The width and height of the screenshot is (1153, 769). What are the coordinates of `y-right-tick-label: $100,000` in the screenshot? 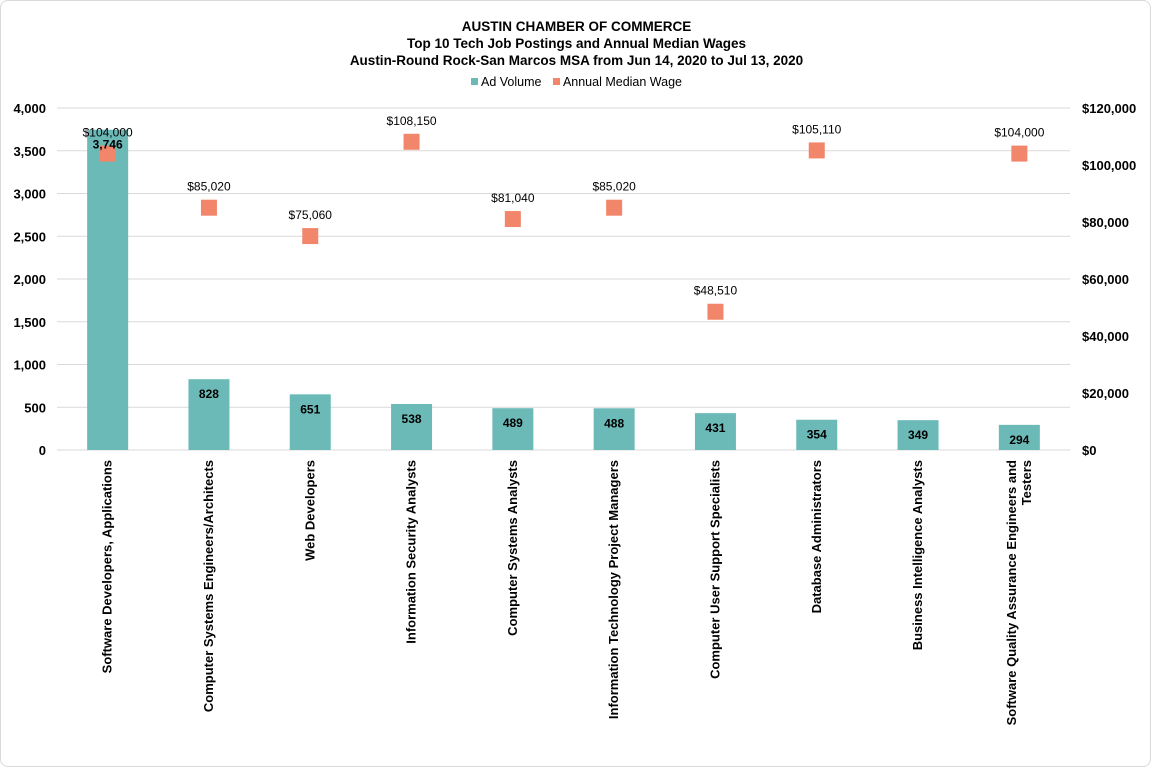 It's located at (1109, 165).